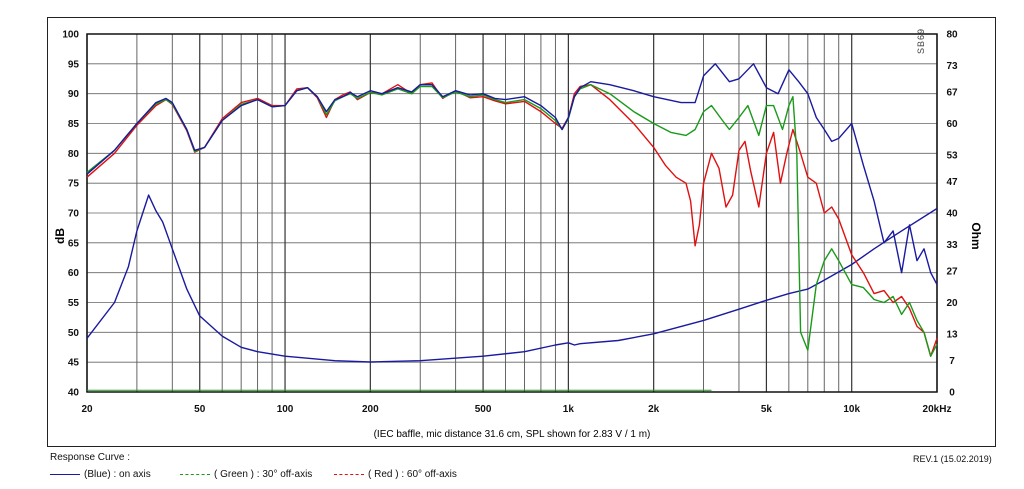 The width and height of the screenshot is (1024, 489). Describe the element at coordinates (952, 245) in the screenshot. I see `y2-tick-label: 33` at that location.